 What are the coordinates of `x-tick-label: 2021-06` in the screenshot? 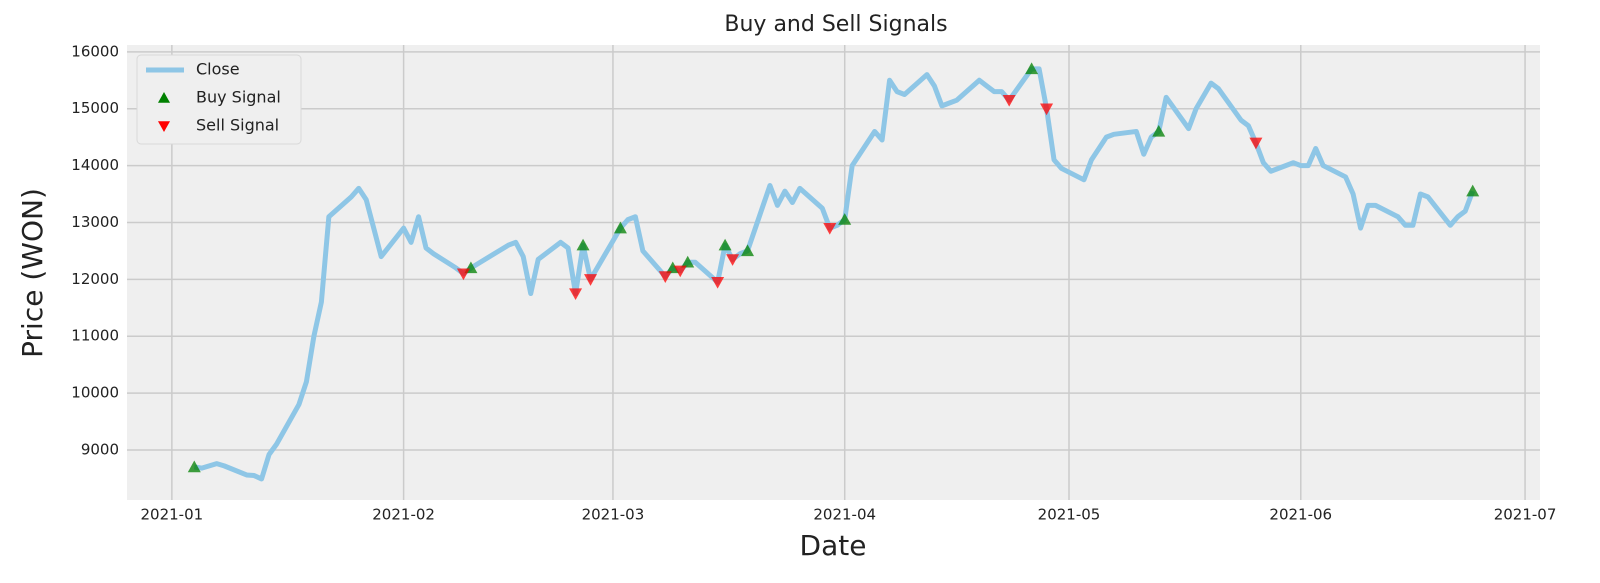 It's located at (1300, 515).